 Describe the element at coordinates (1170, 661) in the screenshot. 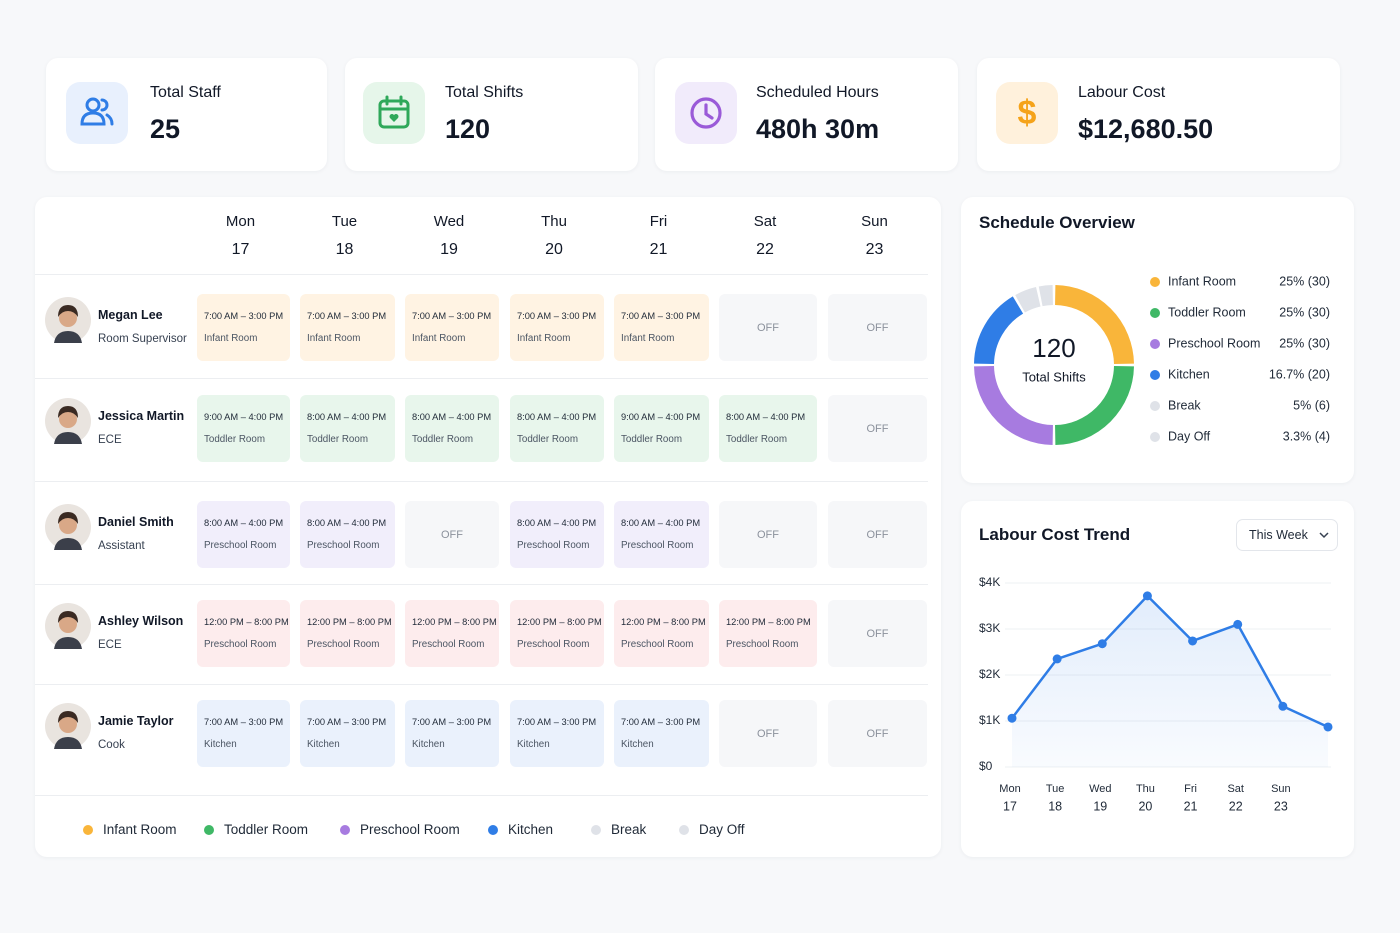

I see `line` at that location.